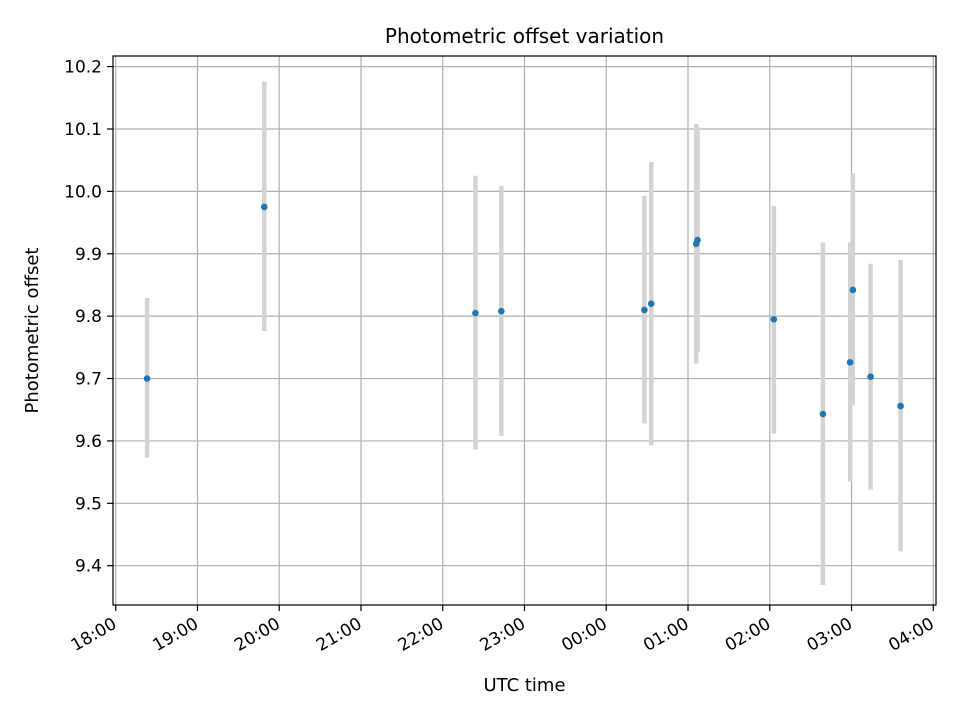  I want to click on y-tick-label: 9.6, so click(88, 442).